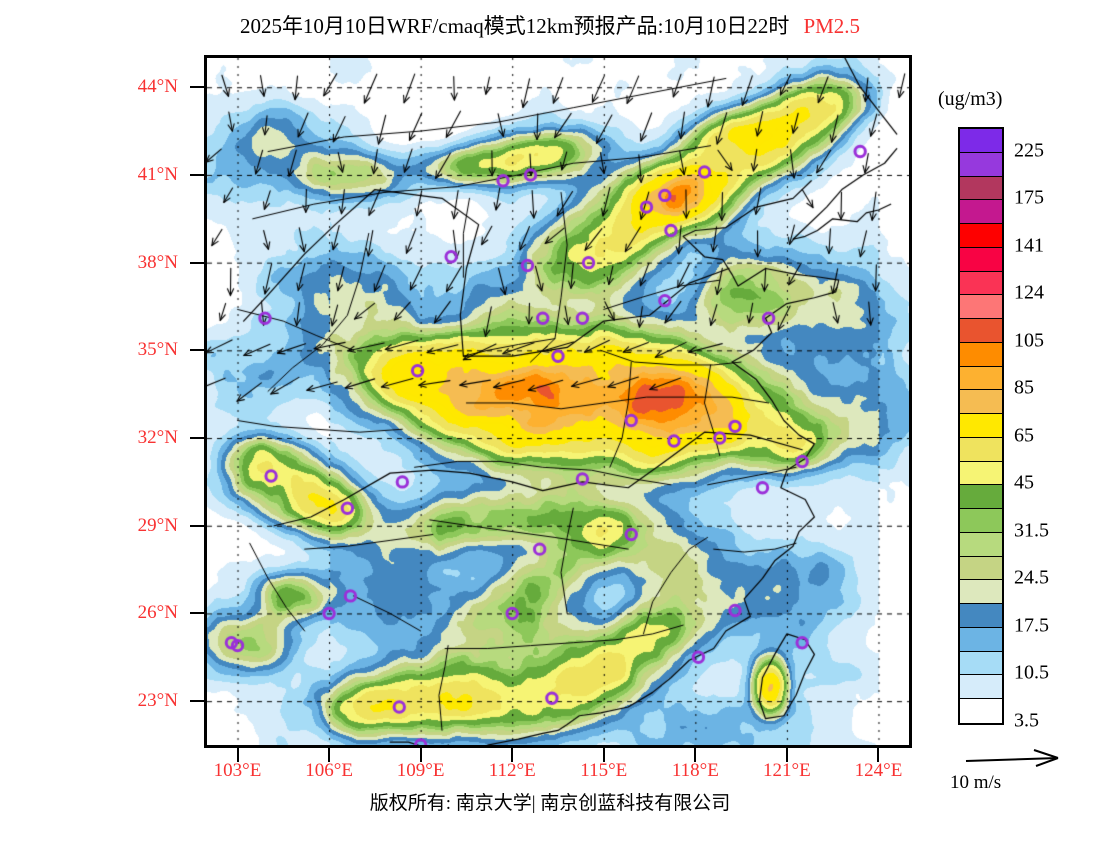 Image resolution: width=1100 pixels, height=850 pixels. Describe the element at coordinates (1029, 245) in the screenshot. I see `colorbar-tick-label: 141` at that location.